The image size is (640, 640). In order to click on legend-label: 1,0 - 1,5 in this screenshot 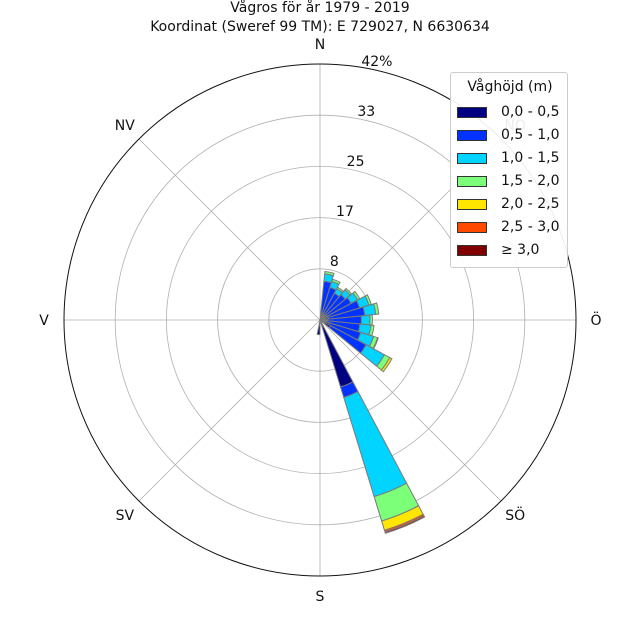, I will do `click(530, 158)`.